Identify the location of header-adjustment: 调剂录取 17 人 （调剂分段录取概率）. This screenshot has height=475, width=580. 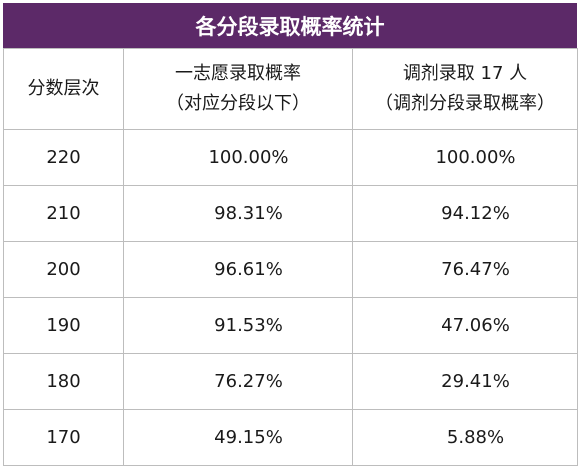
(465, 89).